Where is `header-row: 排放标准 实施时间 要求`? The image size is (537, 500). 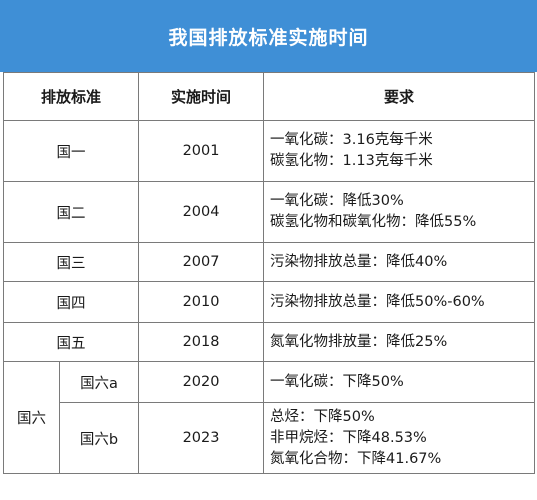
header-row: 排放标准 实施时间 要求 is located at coordinates (269, 96).